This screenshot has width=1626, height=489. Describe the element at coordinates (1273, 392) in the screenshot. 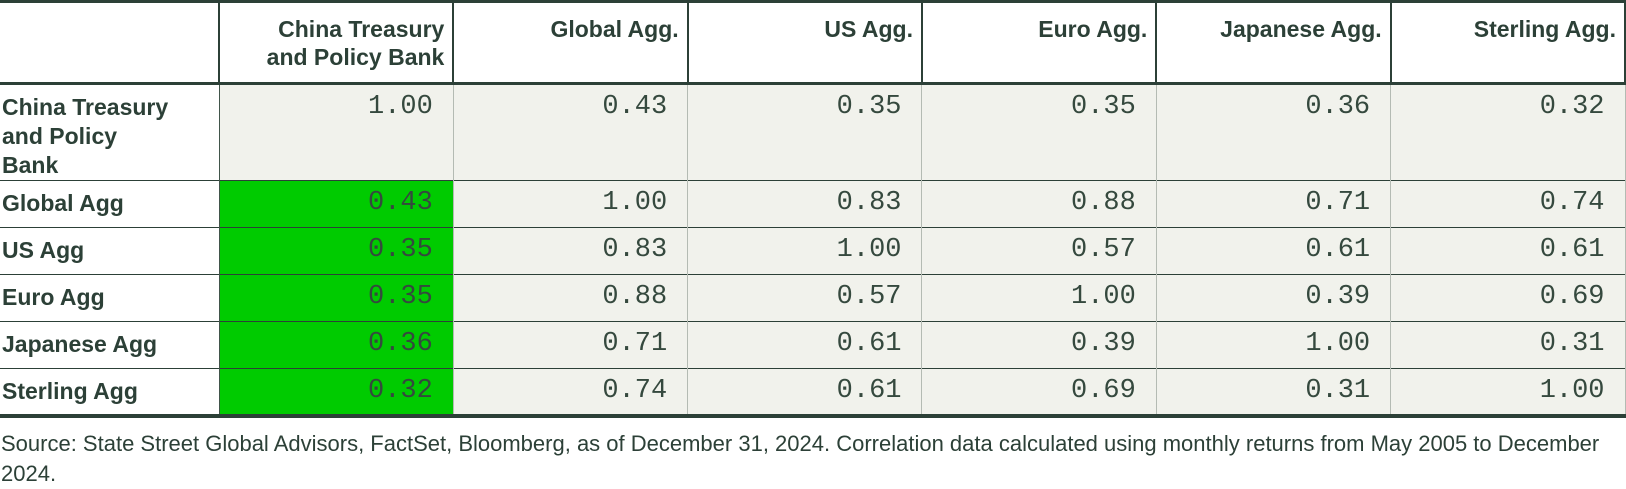

I see `cell-sterling-japanese: 0.31` at that location.